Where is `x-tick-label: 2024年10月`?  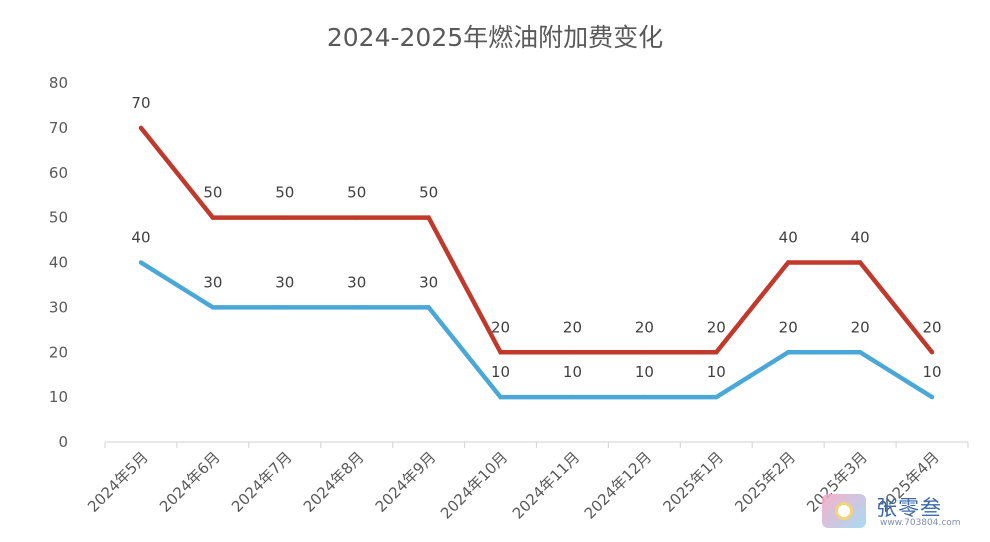 x-tick-label: 2024年10月 is located at coordinates (474, 485).